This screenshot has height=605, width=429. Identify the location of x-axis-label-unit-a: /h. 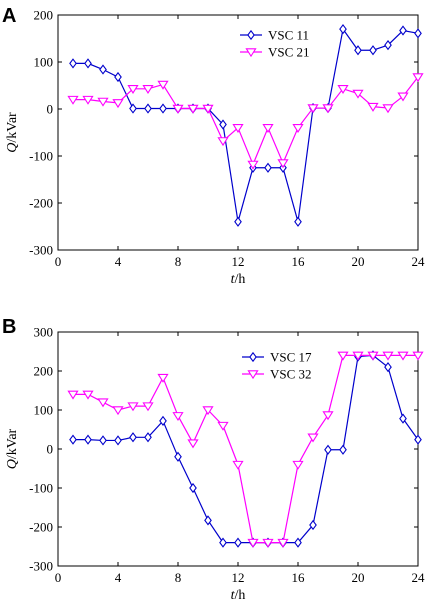
(240, 279).